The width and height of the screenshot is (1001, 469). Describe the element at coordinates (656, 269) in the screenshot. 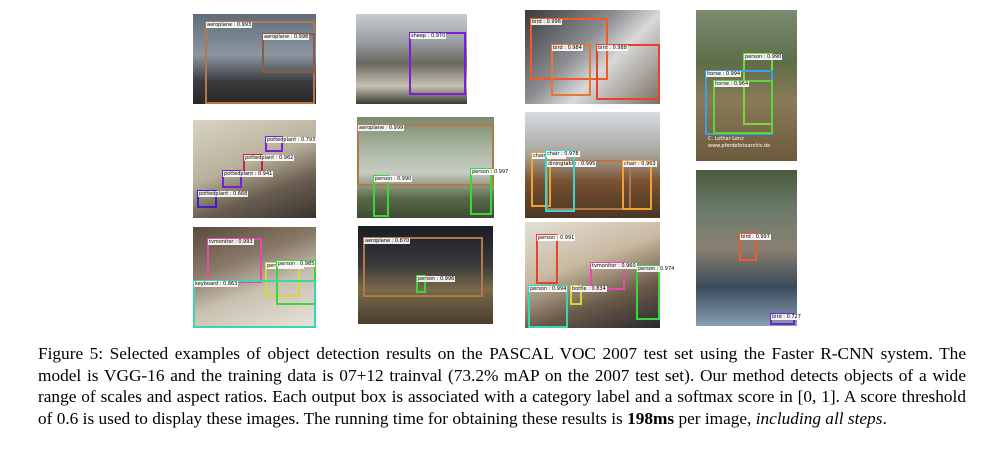

I see `detection-label: person : 0.974` at that location.